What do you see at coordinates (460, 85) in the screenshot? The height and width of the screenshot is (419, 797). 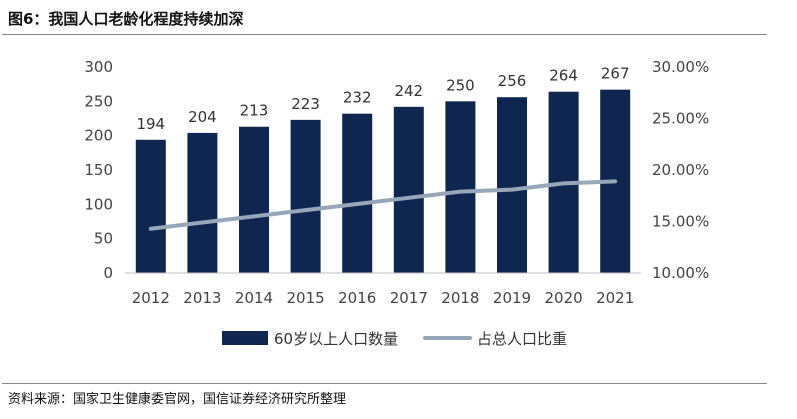 I see `bar-value-label: 250` at bounding box center [460, 85].